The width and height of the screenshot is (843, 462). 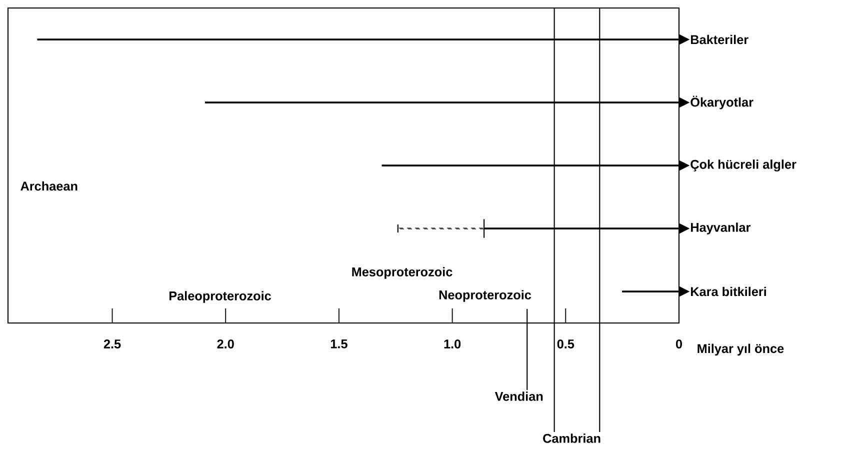 I want to click on annotation: Neoproterozoic, so click(x=485, y=296).